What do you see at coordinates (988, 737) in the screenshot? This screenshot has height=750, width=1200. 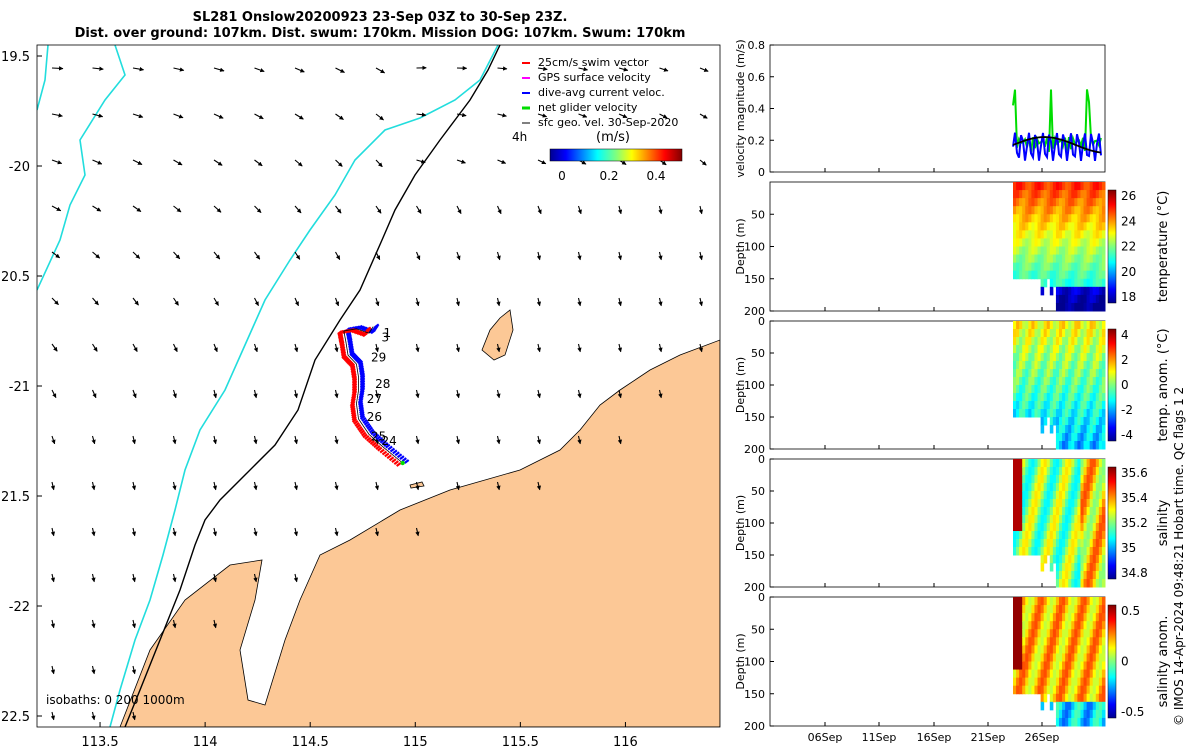 I see `time-x-tick-label: 21Sep` at bounding box center [988, 737].